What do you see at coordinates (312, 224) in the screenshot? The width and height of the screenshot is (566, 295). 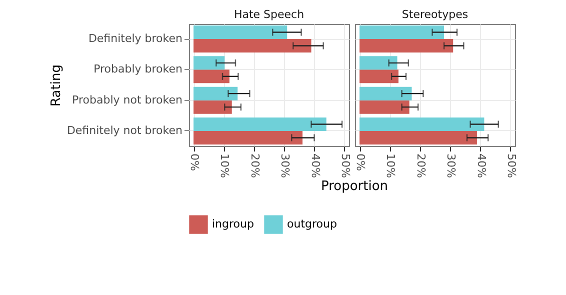 I see `legend-label: outgroup` at bounding box center [312, 224].